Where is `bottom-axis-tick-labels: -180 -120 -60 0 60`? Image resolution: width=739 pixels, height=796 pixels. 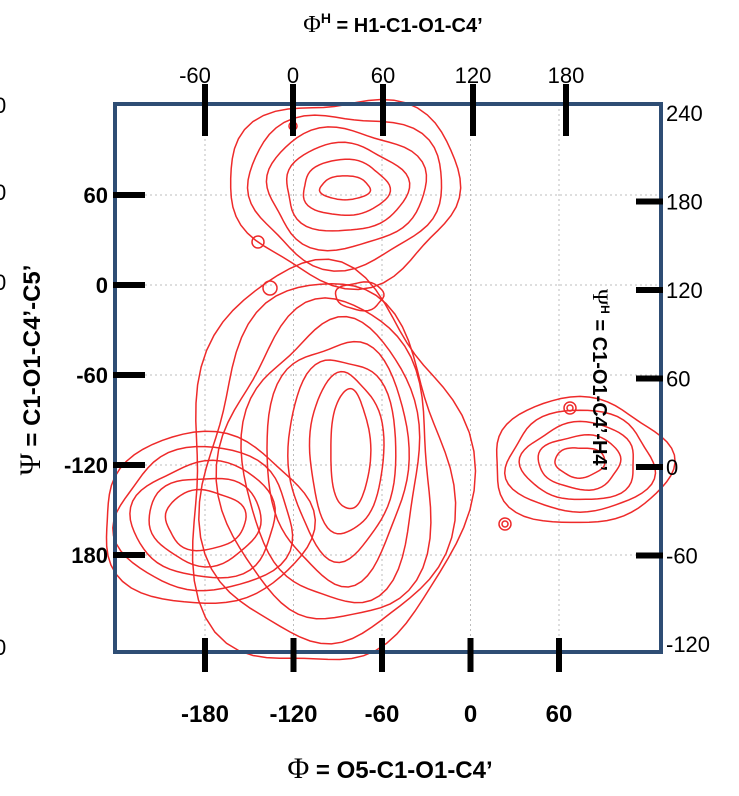
bottom-axis-tick-labels: -180 -120 -60 0 60 is located at coordinates (376, 714).